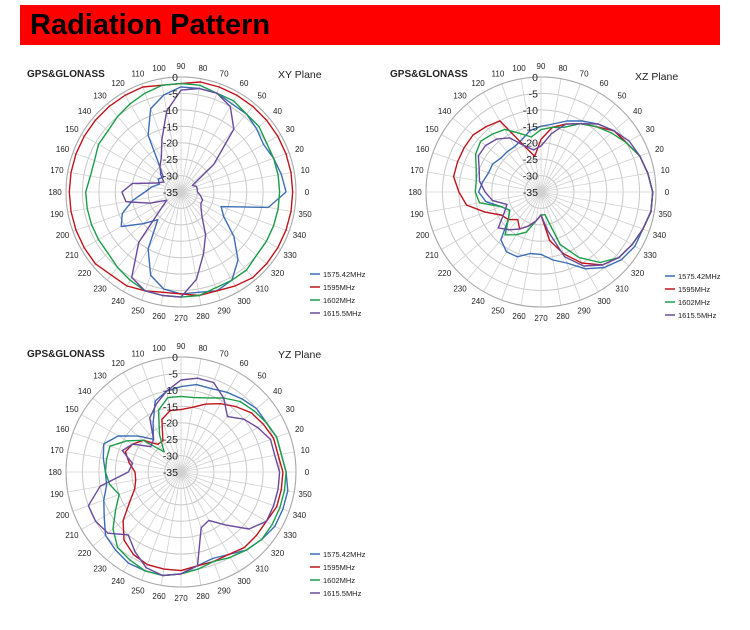 The image size is (750, 630). I want to click on angle-label: 140, so click(445, 111).